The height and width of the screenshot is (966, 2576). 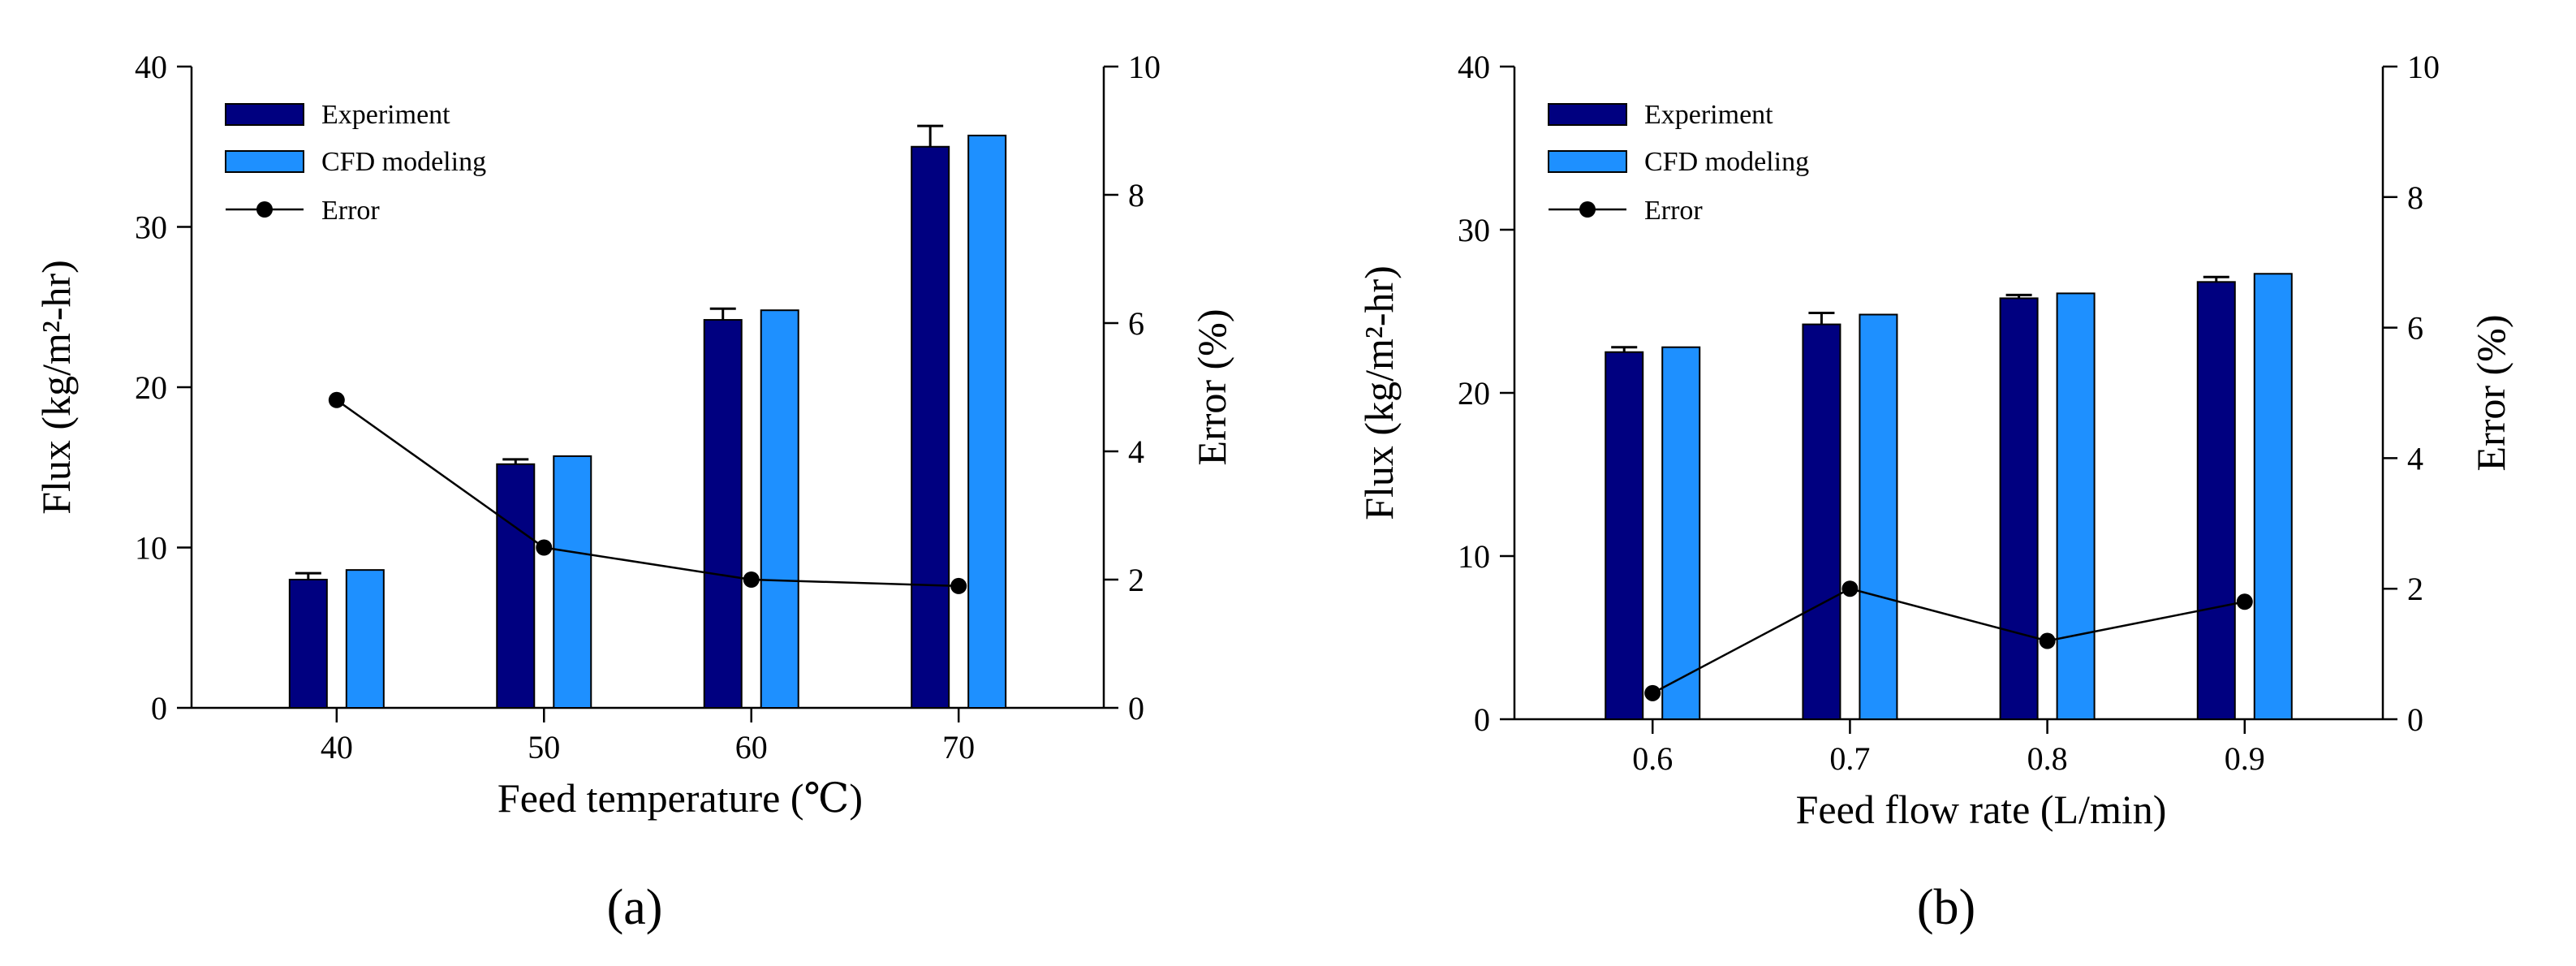 I want to click on x-tick-label: 0.9, so click(x=2245, y=758).